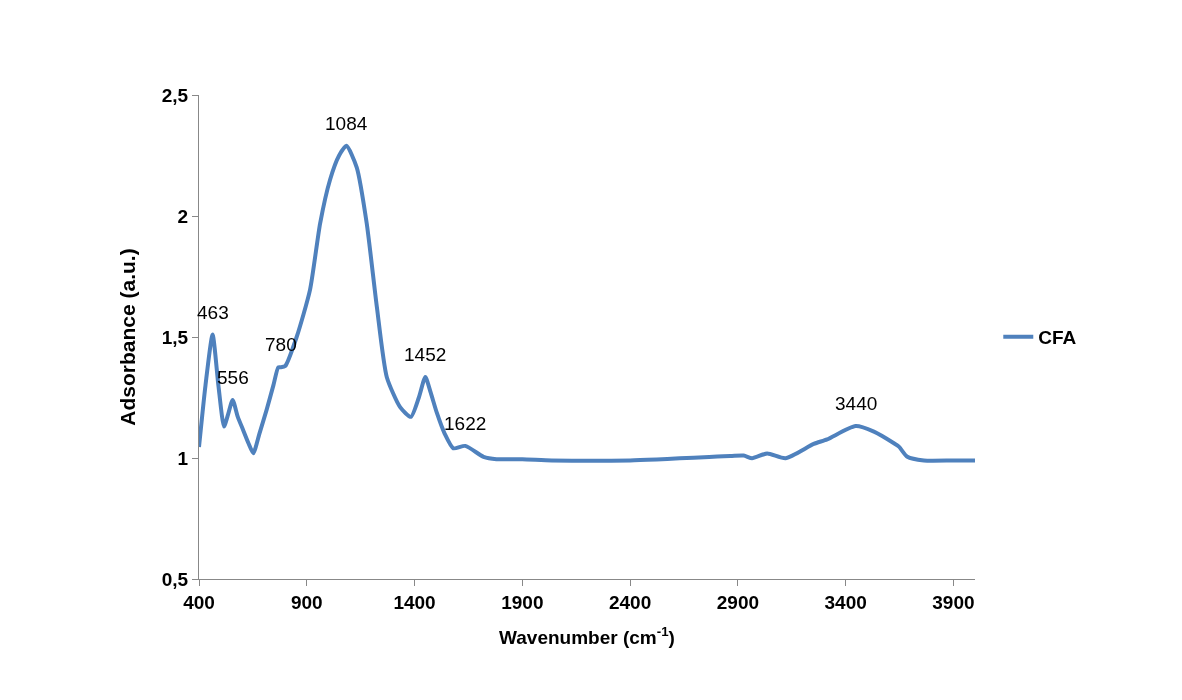 The image size is (1182, 700). Describe the element at coordinates (346, 123) in the screenshot. I see `annotation: 1084` at that location.